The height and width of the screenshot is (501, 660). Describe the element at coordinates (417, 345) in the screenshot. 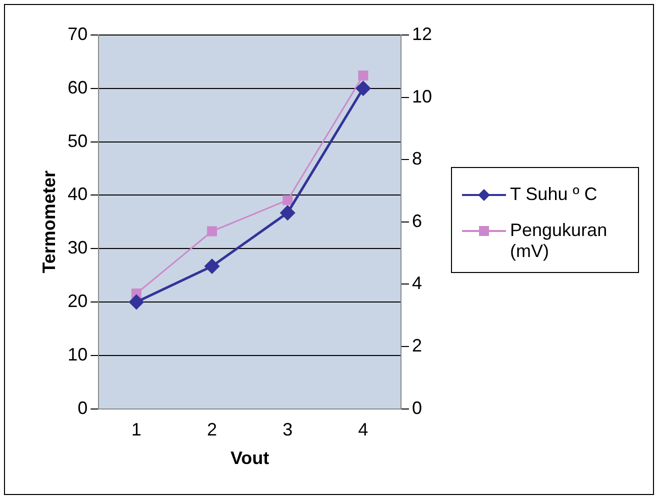

I see `y2-tick-label: 2` at that location.